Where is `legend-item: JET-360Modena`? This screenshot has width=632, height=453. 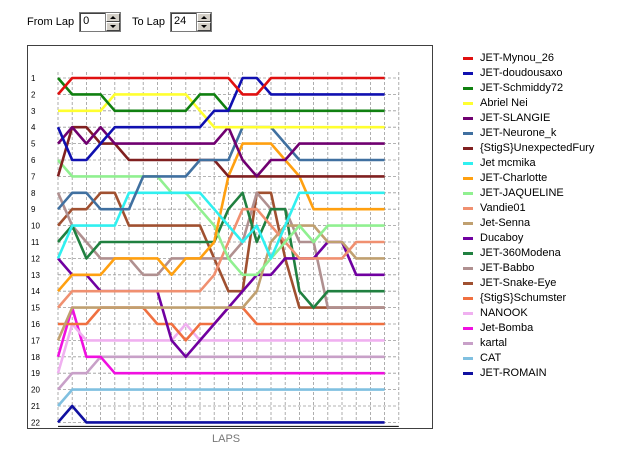
legend-item: JET-360Modena is located at coordinates (512, 253).